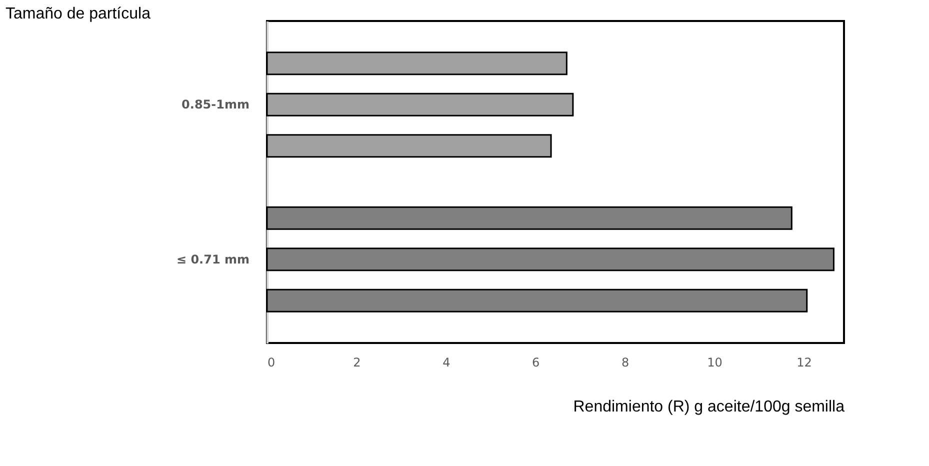 The image size is (929, 466). Describe the element at coordinates (626, 363) in the screenshot. I see `x-tick-label: 8` at that location.